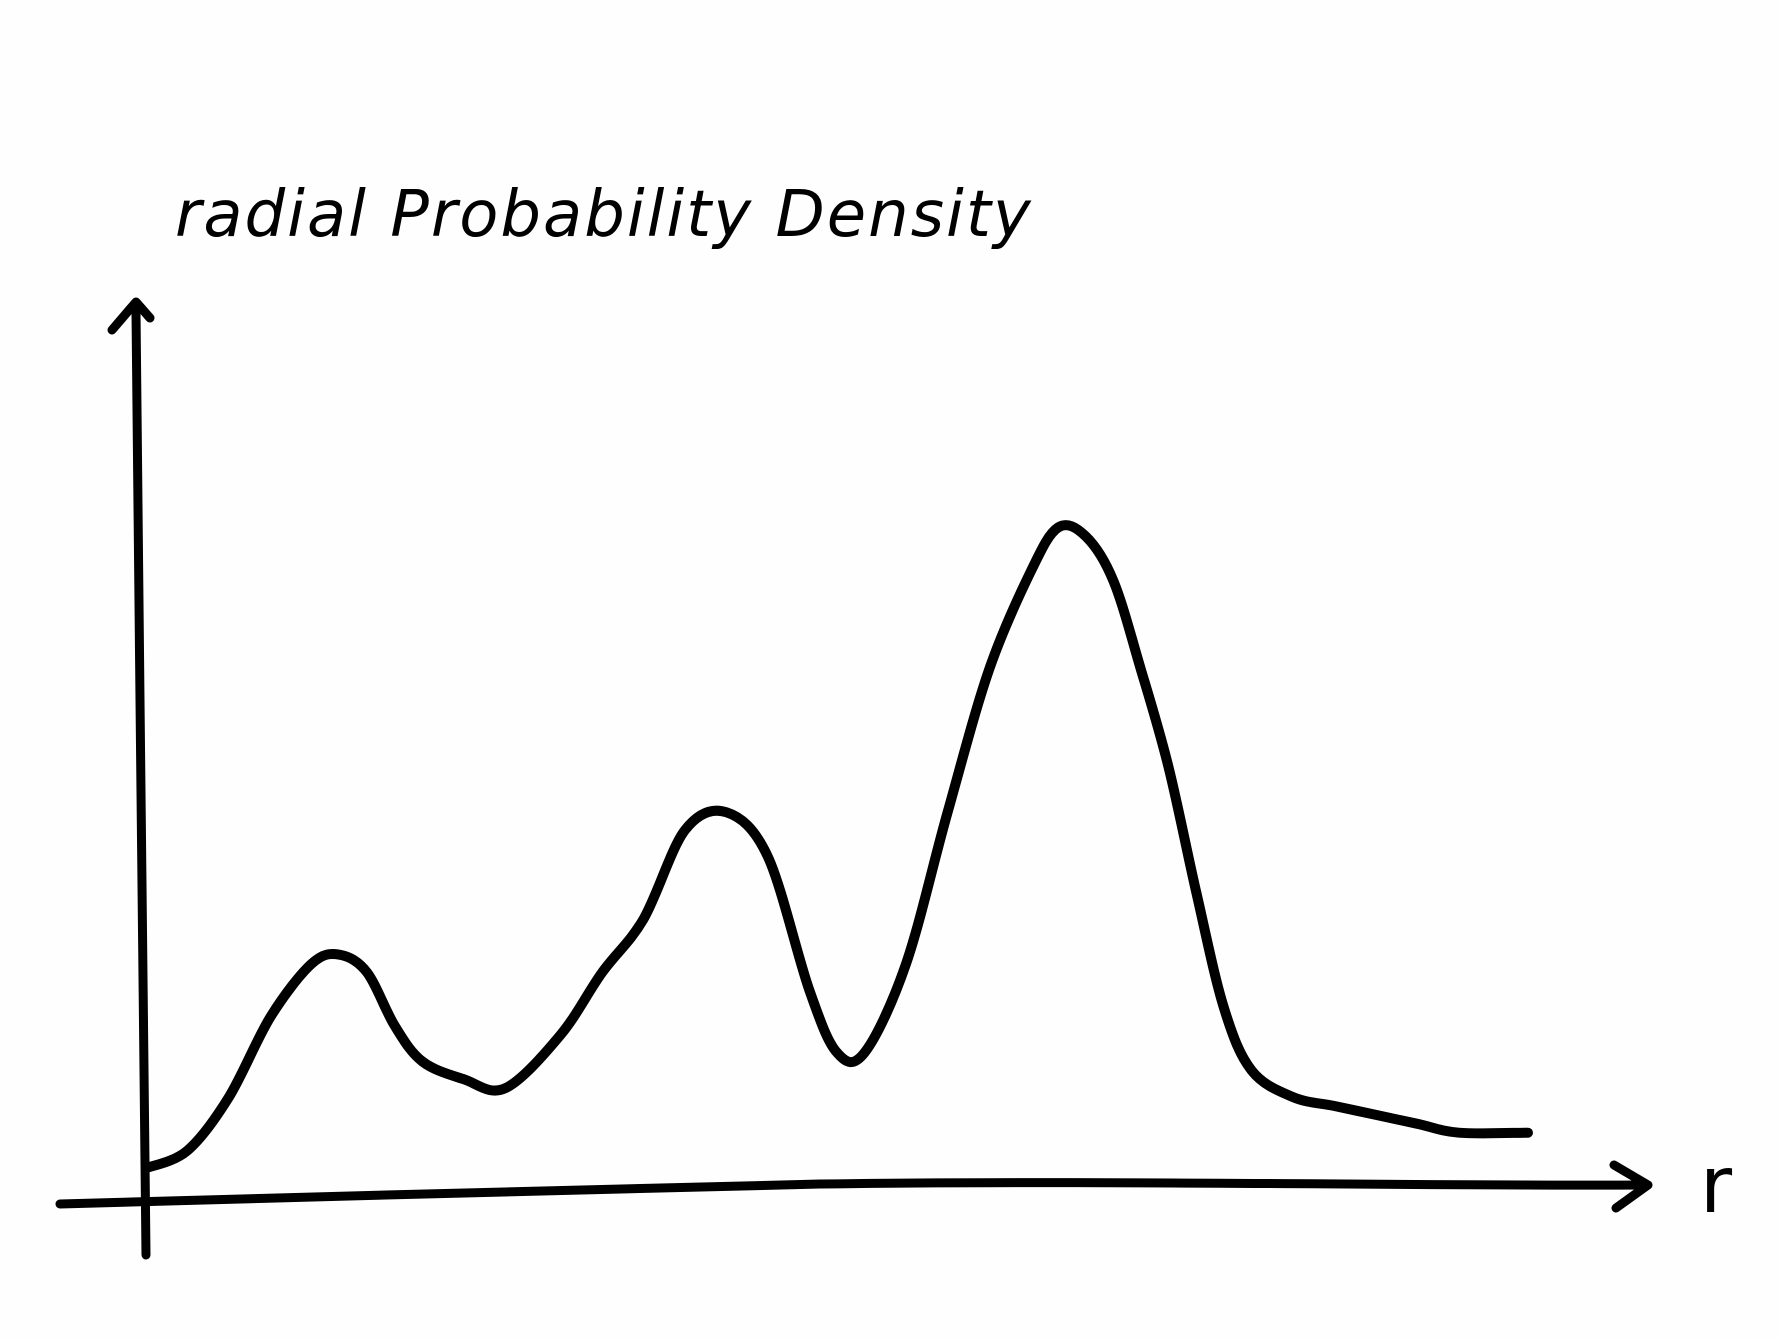 This screenshot has height=1340, width=1780. I want to click on x-axis-line, so click(851, 1193).